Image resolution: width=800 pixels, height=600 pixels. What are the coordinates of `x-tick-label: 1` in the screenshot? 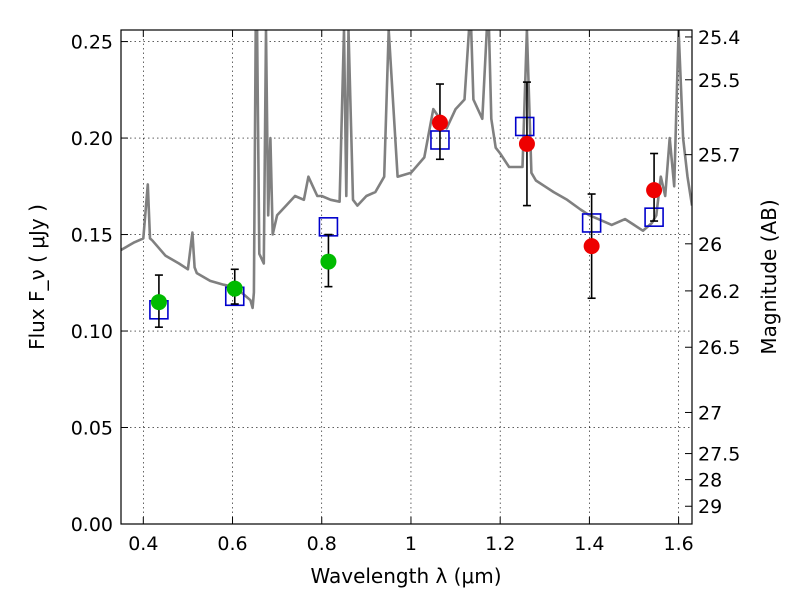 It's located at (411, 544).